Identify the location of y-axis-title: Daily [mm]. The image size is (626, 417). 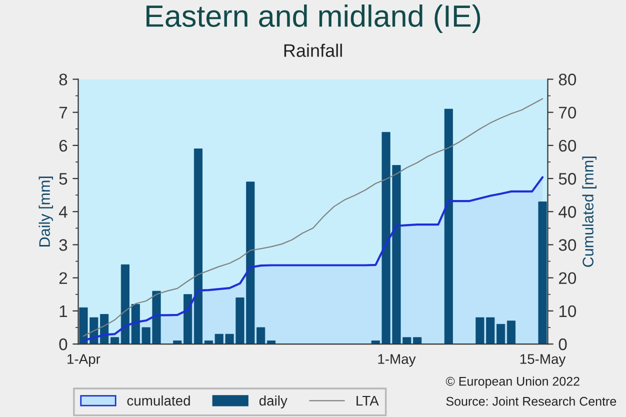
(46, 211).